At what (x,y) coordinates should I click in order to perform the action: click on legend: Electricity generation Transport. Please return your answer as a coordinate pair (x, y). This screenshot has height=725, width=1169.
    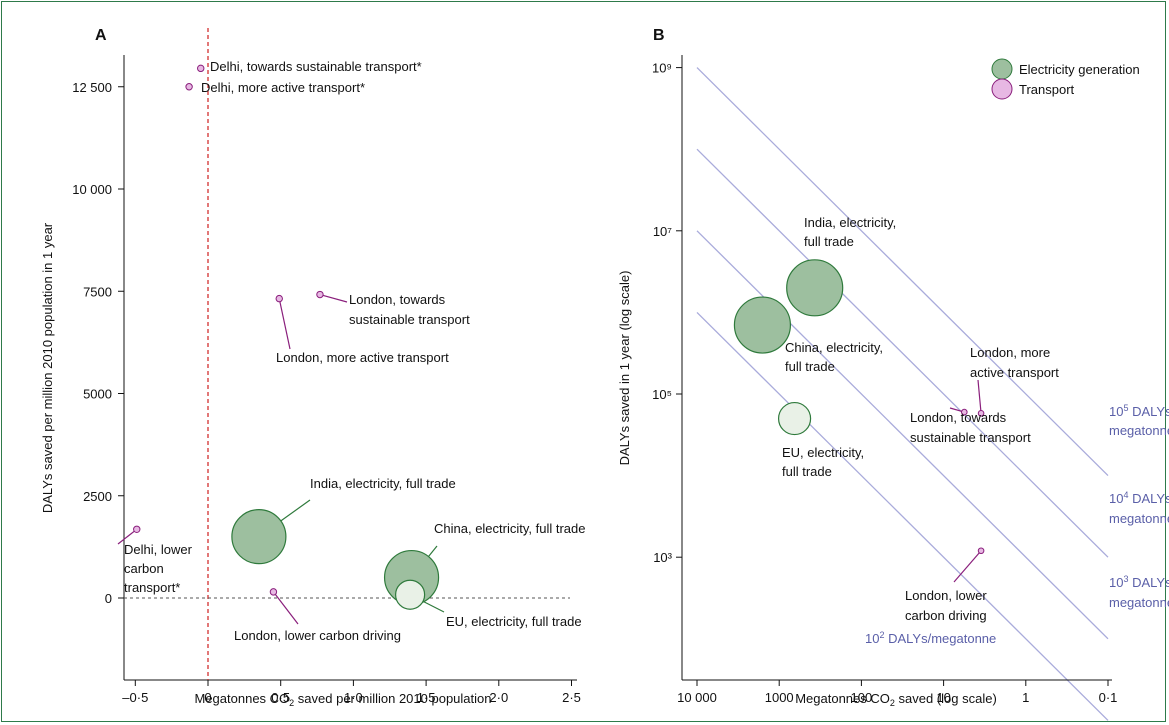
    Looking at the image, I should click on (1065, 79).